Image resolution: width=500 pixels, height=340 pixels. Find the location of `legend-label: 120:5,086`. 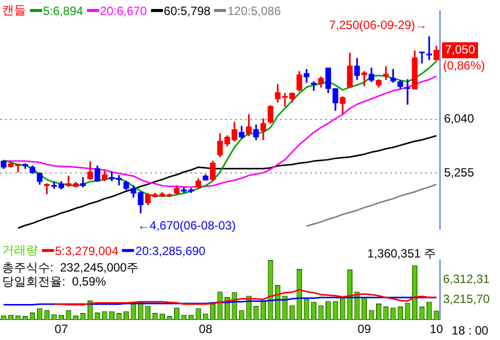

legend-label: 120:5,086 is located at coordinates (254, 11).